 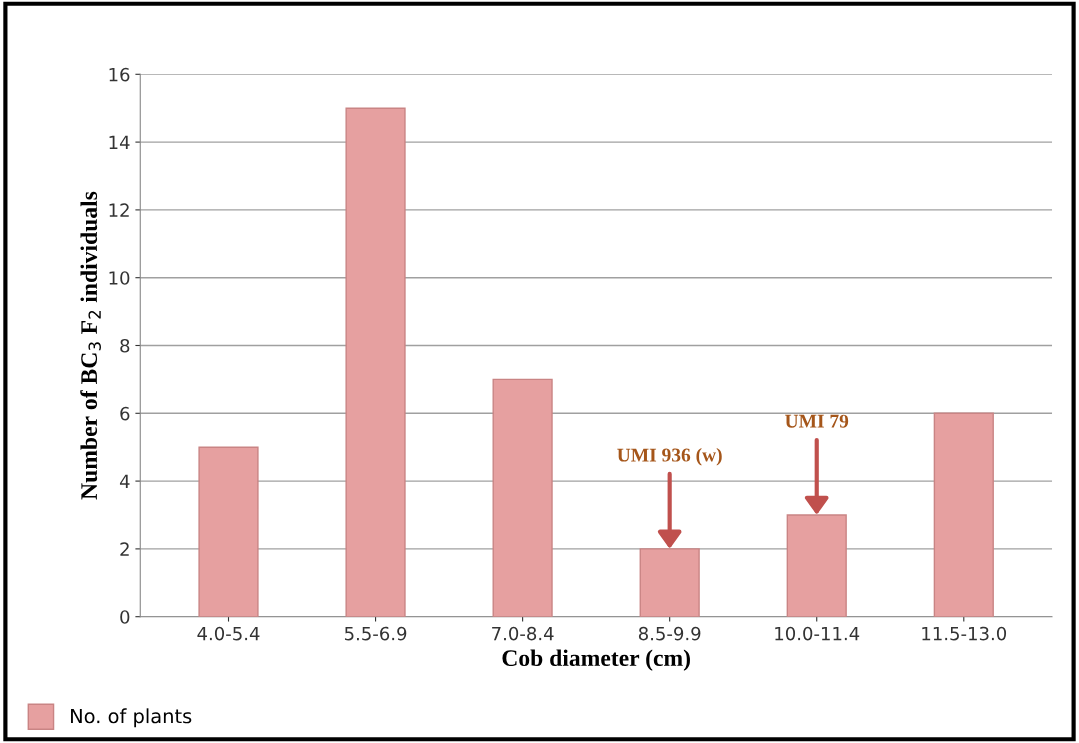 I want to click on x-tick-label: 10.0-11.4, so click(x=817, y=633).